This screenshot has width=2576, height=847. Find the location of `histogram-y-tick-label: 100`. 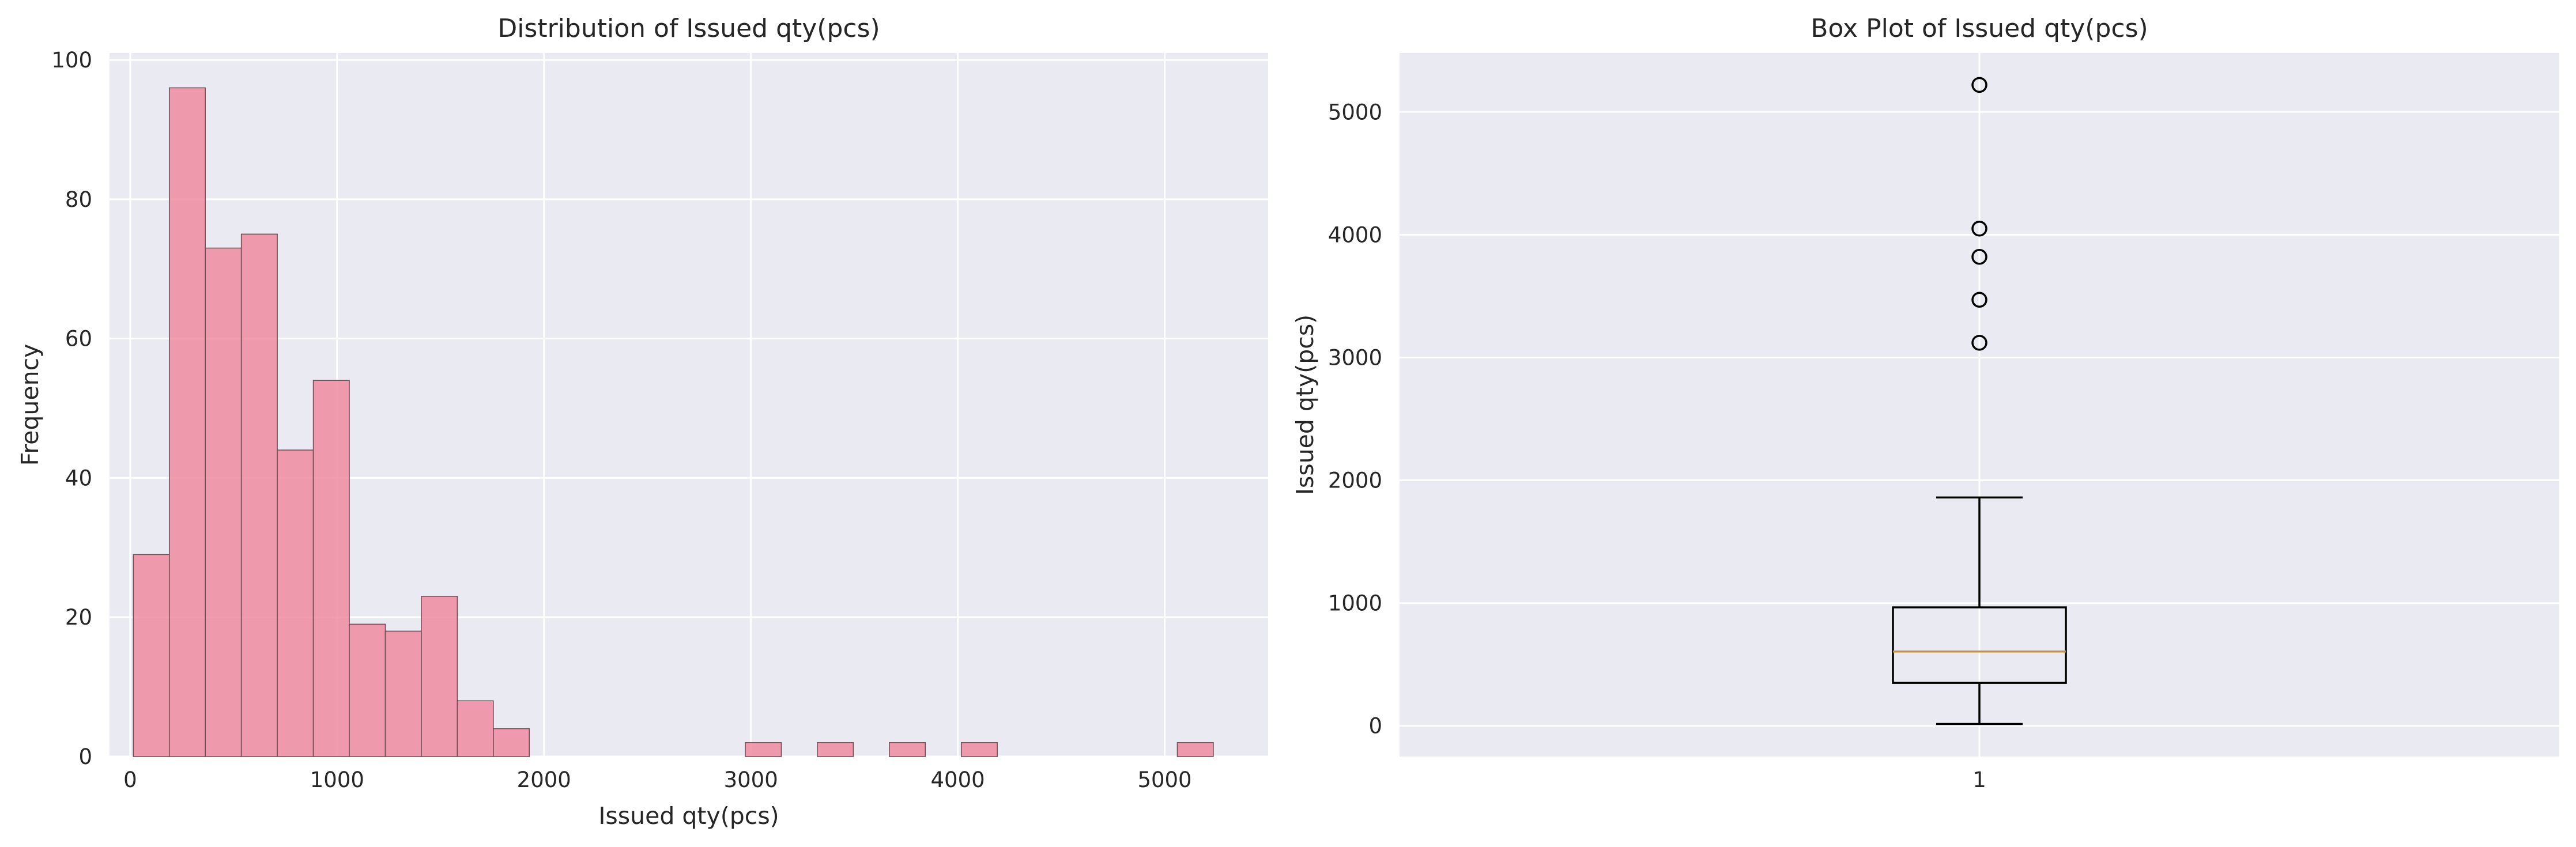

histogram-y-tick-label: 100 is located at coordinates (71, 60).